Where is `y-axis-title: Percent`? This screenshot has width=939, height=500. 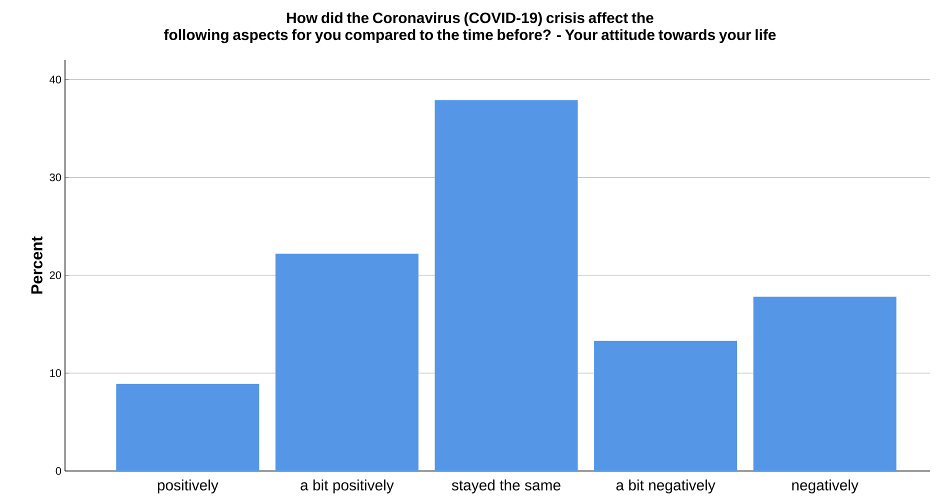 y-axis-title: Percent is located at coordinates (36, 265).